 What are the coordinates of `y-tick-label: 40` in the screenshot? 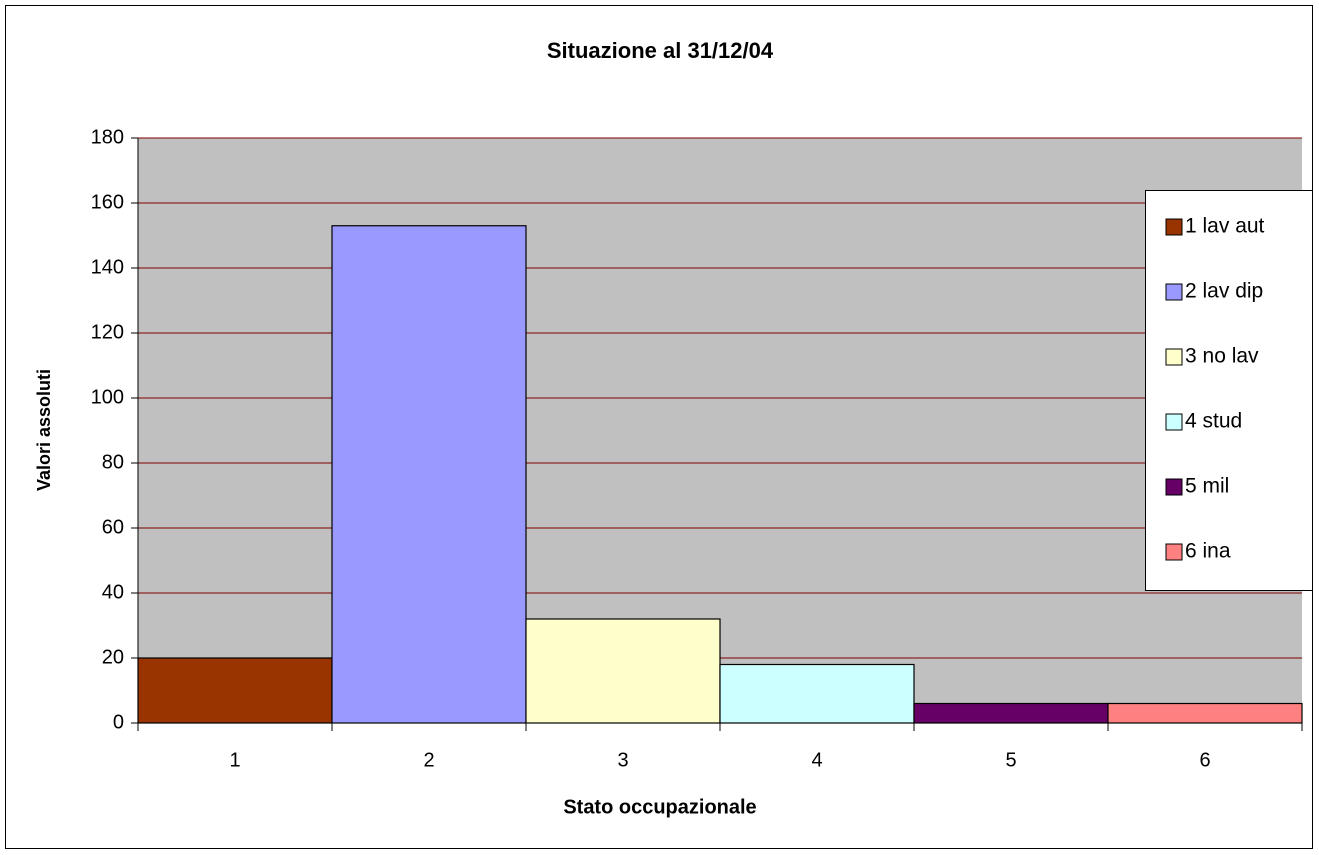 It's located at (113, 592).